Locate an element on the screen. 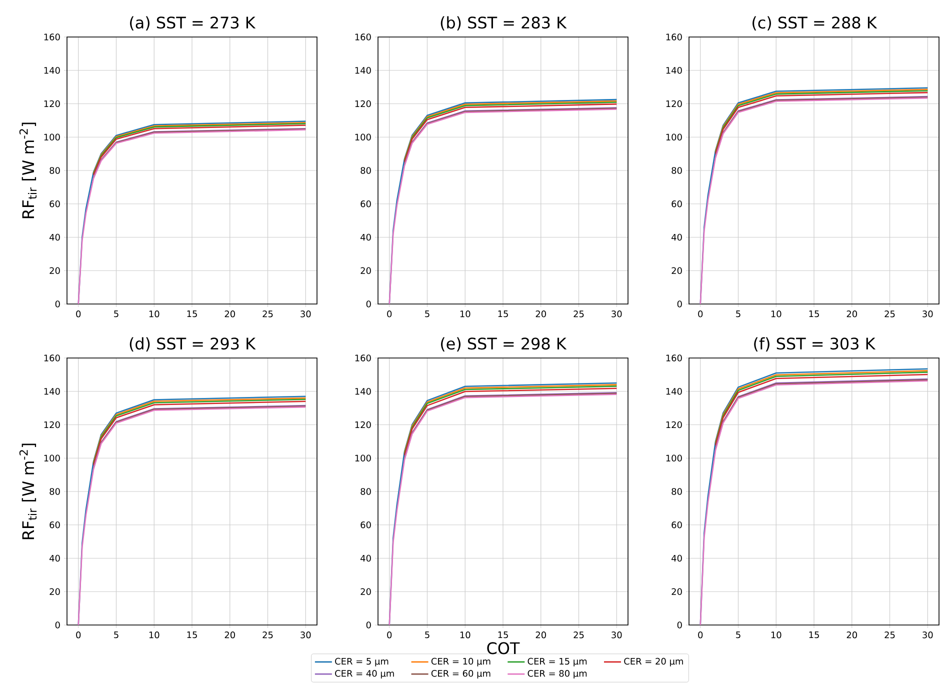 This screenshot has width=945, height=698. legend-label: CER = 20 μm is located at coordinates (653, 662).